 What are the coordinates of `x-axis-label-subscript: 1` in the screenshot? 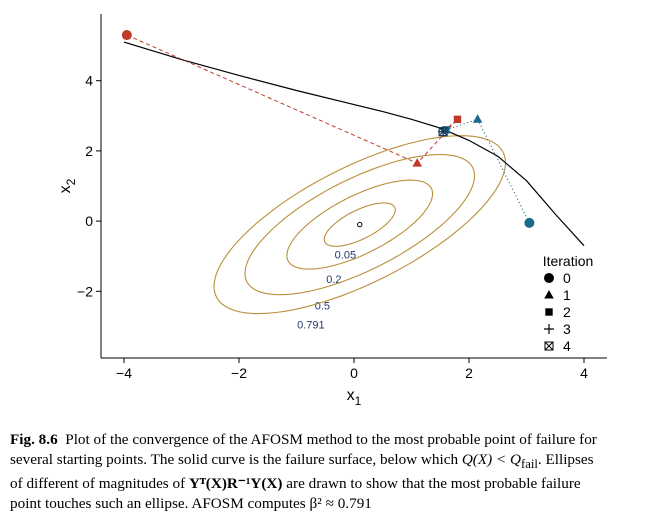 It's located at (358, 401).